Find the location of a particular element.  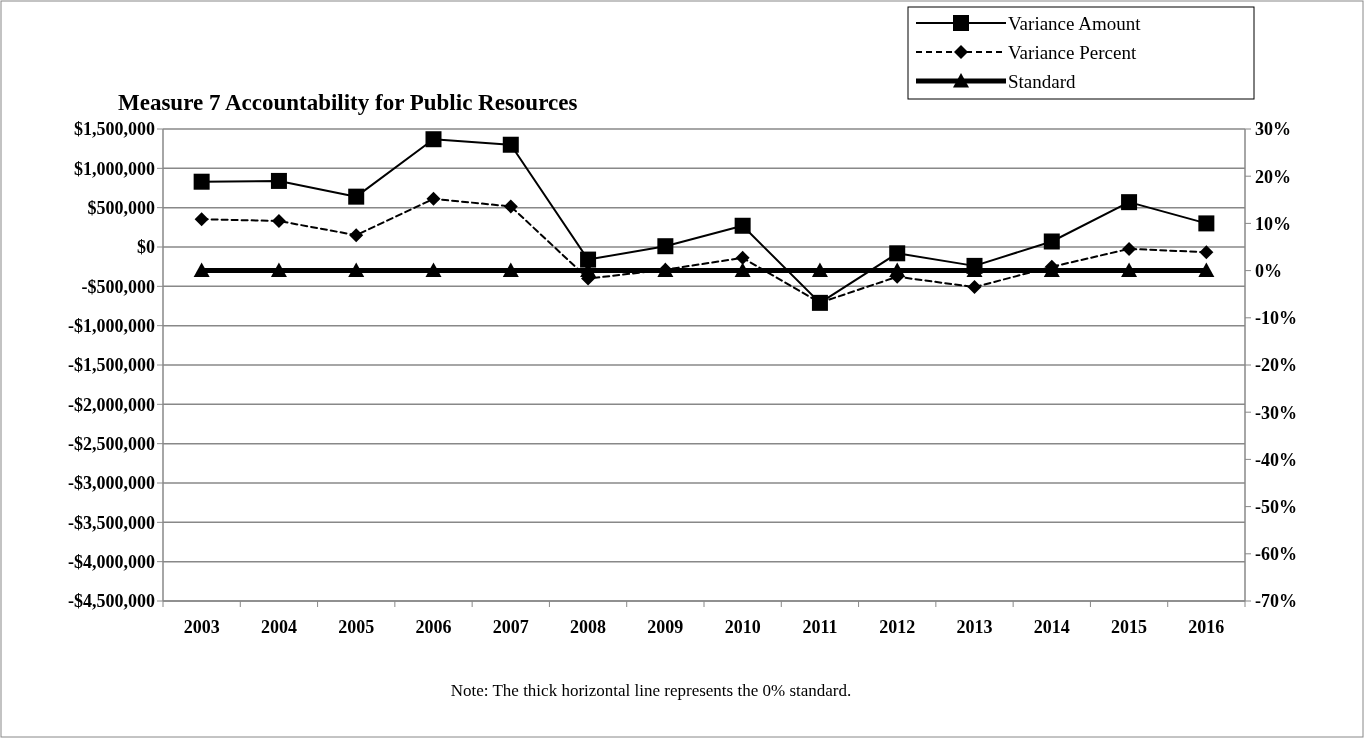

y-tick-label: -$4,000,000 is located at coordinates (111, 561).